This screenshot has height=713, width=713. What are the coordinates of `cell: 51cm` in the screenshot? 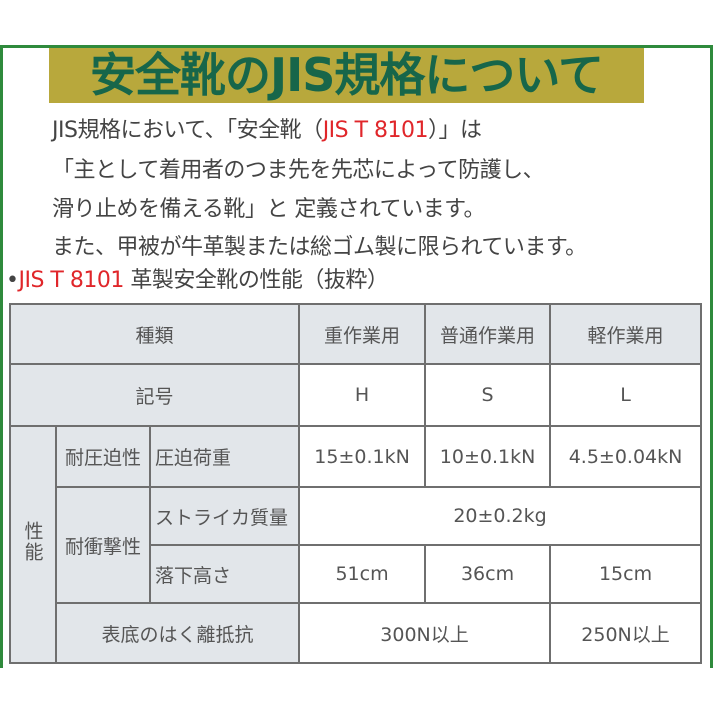 It's located at (362, 574).